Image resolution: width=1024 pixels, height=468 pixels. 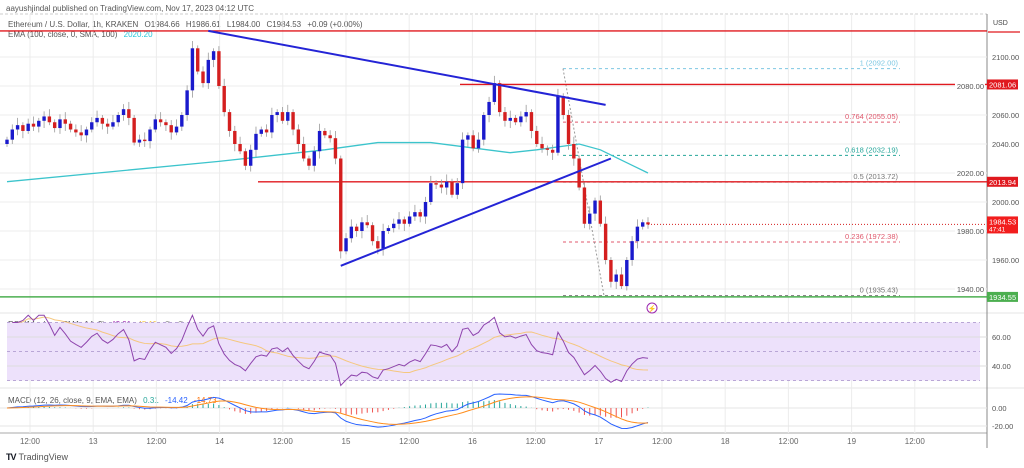 What do you see at coordinates (93, 441) in the screenshot?
I see `time-tick-label: 13` at bounding box center [93, 441].